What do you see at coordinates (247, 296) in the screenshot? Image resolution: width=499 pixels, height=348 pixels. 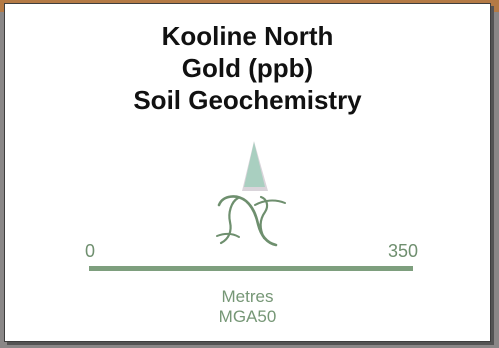 I see `units-label: Metres` at bounding box center [247, 296].